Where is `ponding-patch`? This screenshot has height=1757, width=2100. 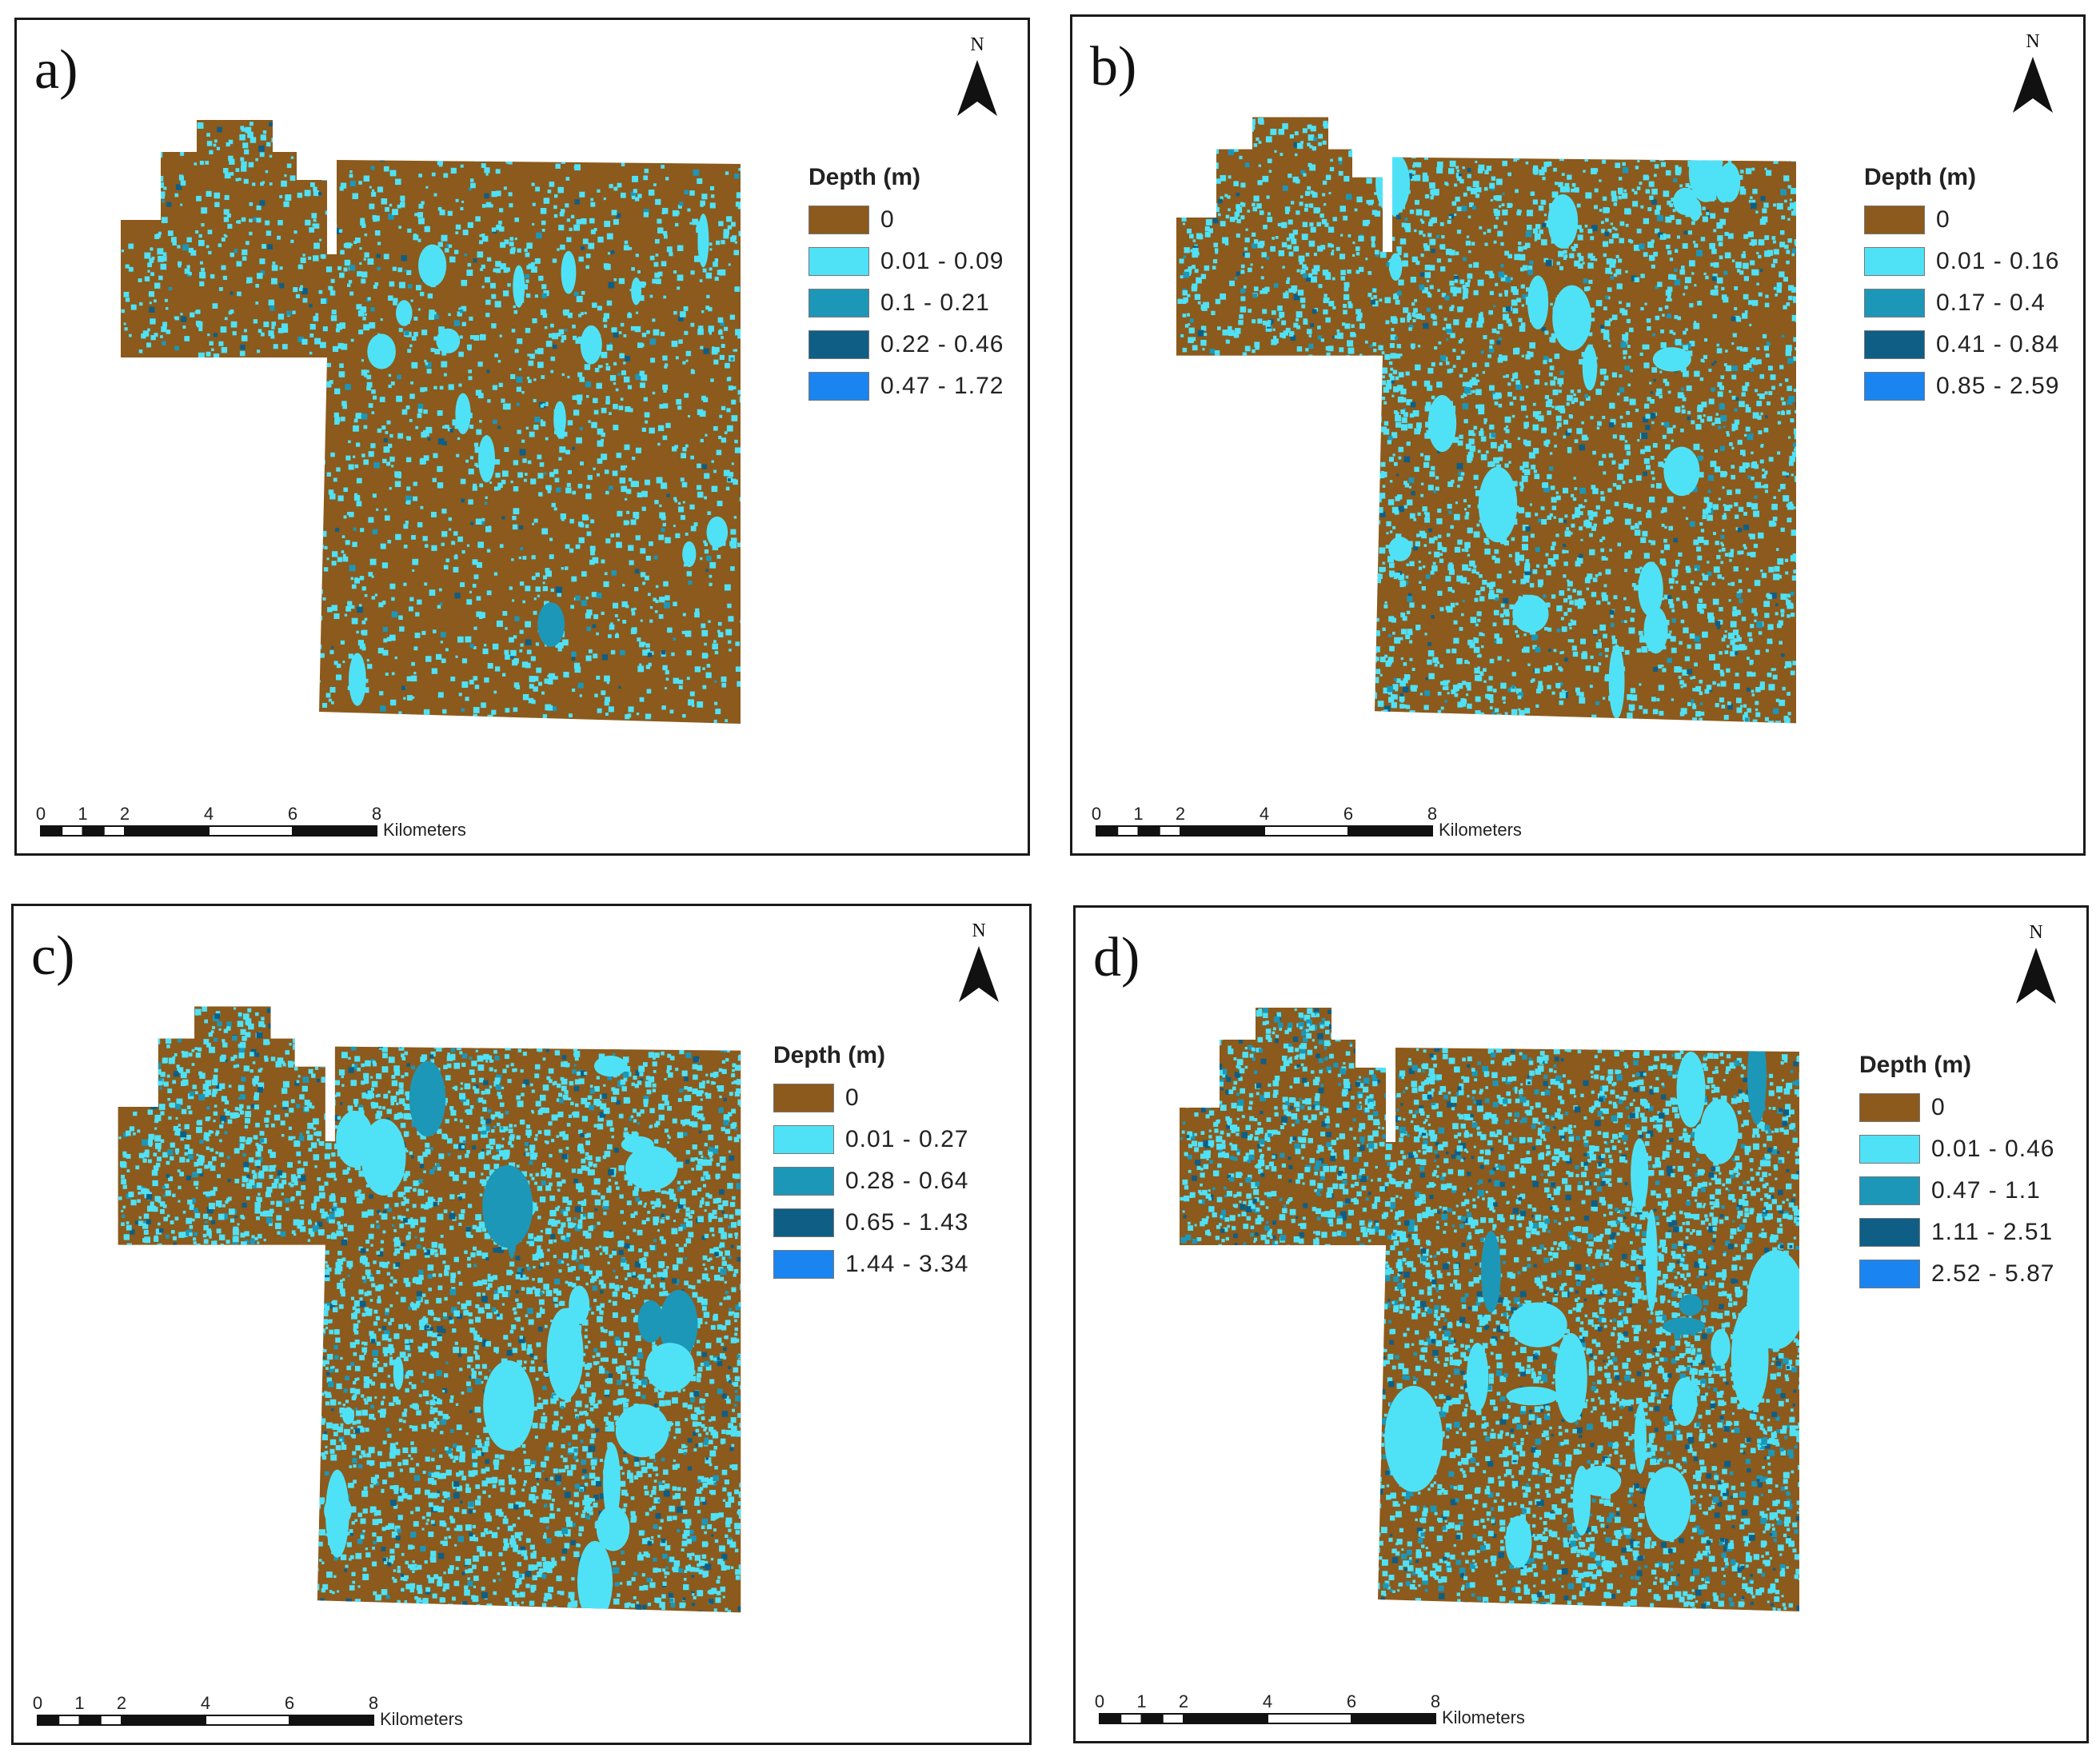
ponding-patch is located at coordinates (717, 532).